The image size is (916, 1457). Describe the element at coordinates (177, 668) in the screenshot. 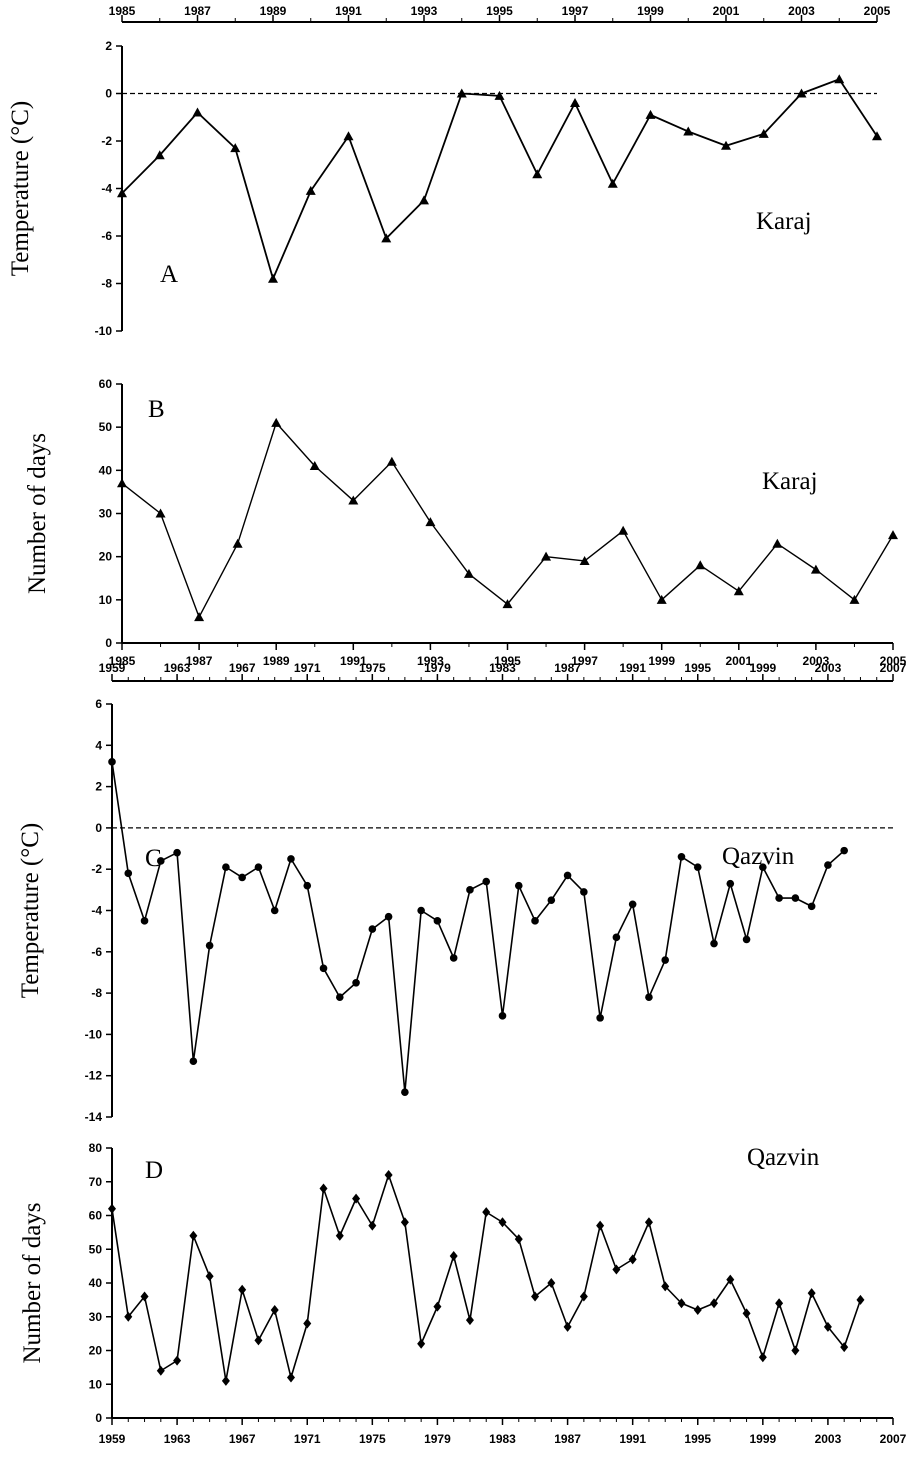

I see `x-tick-label: 1963` at that location.